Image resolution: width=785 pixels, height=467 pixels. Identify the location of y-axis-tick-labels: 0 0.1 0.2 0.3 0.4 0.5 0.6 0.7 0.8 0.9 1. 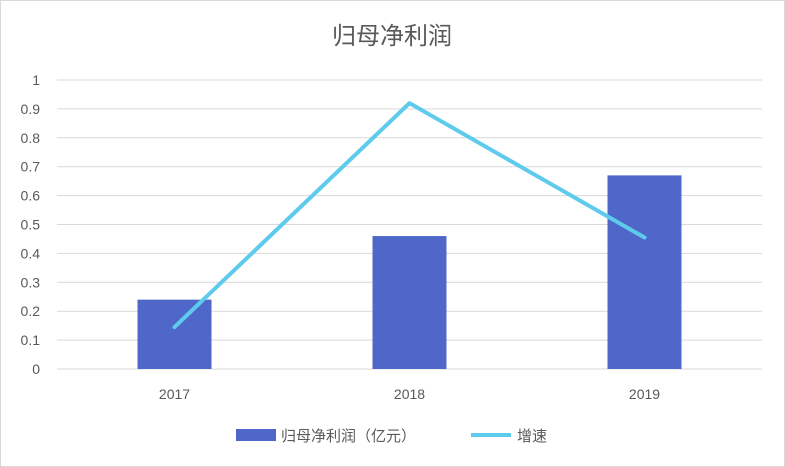
(31, 224).